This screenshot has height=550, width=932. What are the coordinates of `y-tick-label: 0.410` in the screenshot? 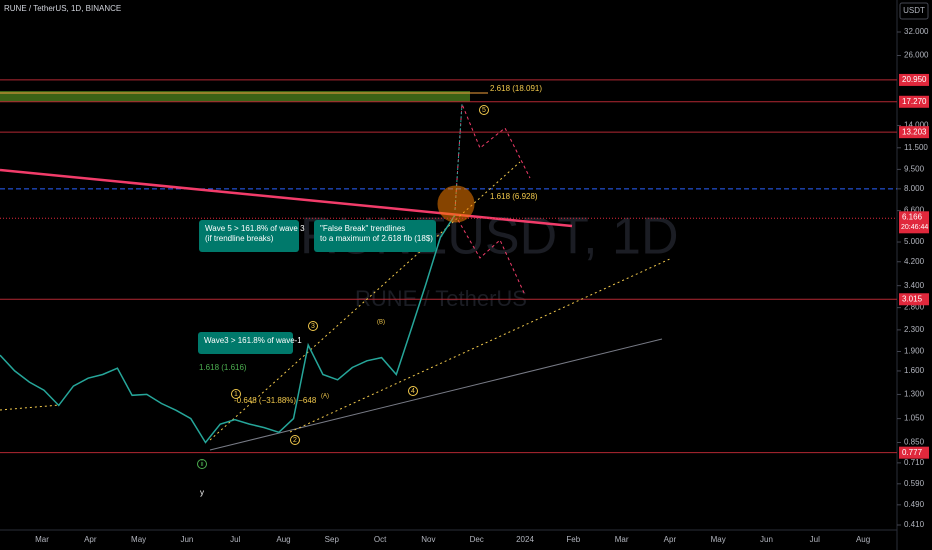 It's located at (914, 524).